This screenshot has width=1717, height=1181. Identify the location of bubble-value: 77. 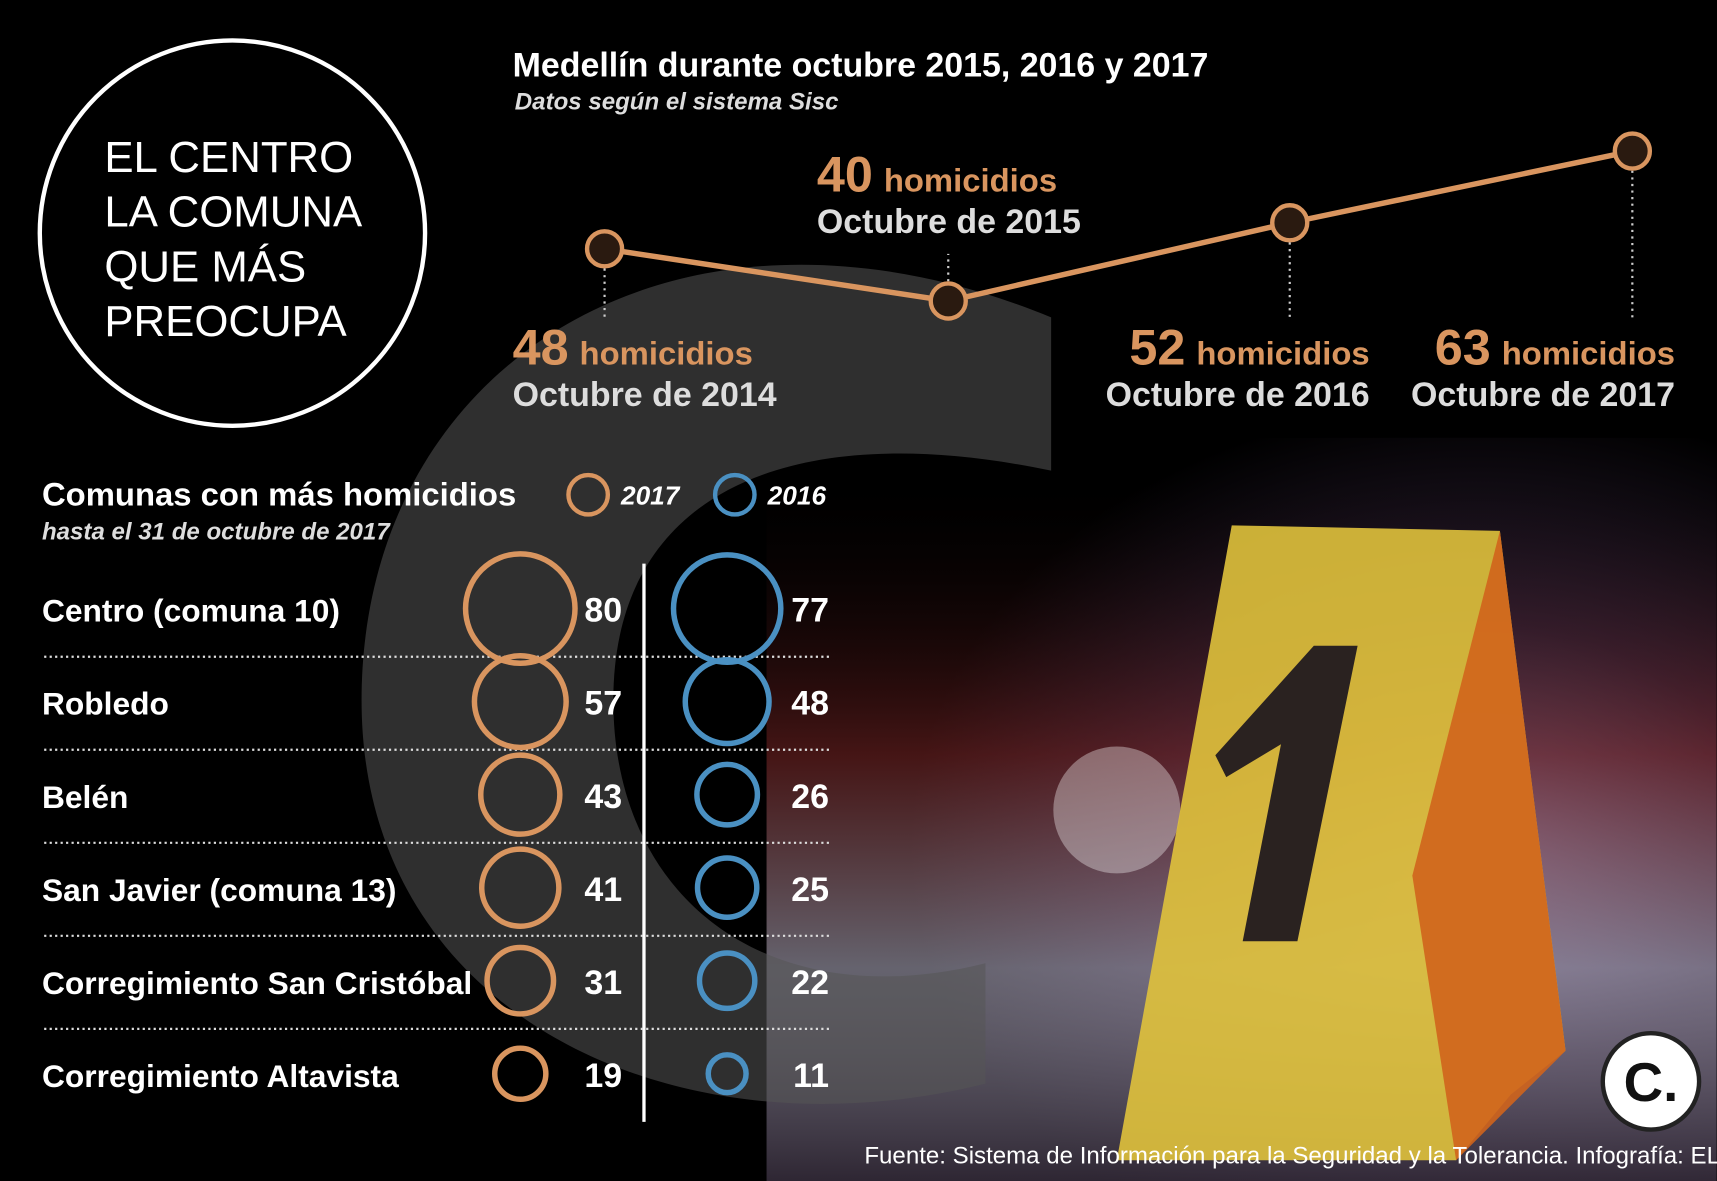
(810, 611).